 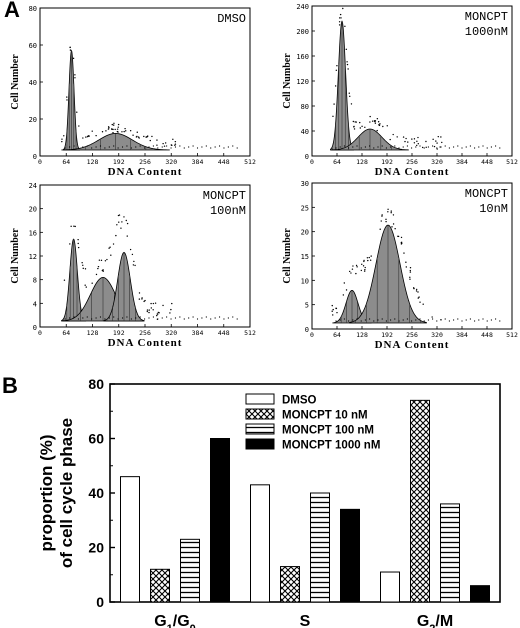 What do you see at coordinates (325, 416) in the screenshot?
I see `legend-label: MONCPT 10 nM` at bounding box center [325, 416].